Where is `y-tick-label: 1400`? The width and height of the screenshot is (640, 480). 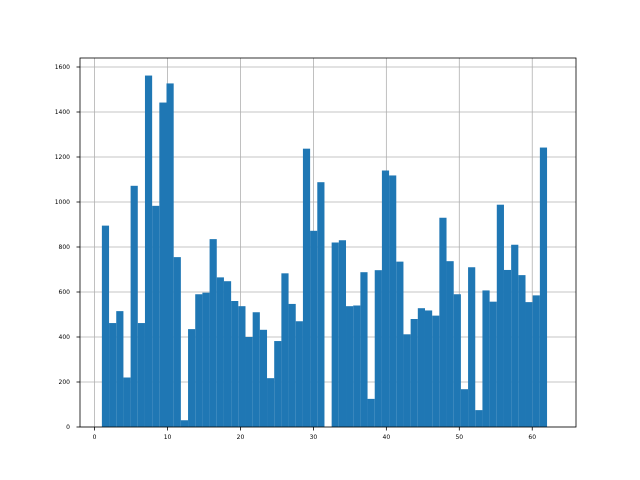 y-tick-label: 1400 is located at coordinates (62, 112).